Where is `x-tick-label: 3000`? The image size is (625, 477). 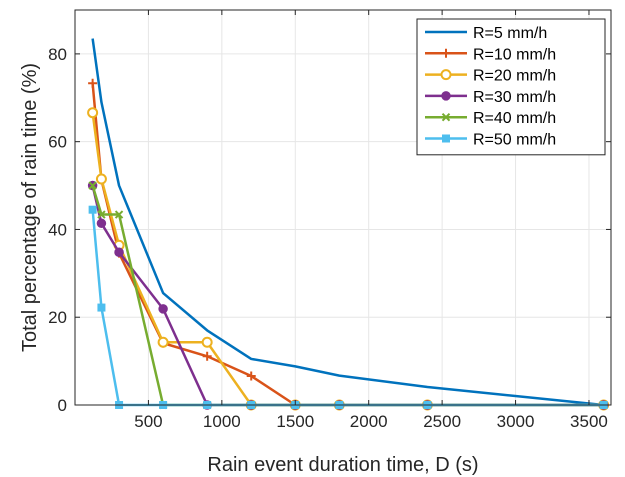 x-tick-label: 3000 is located at coordinates (516, 421).